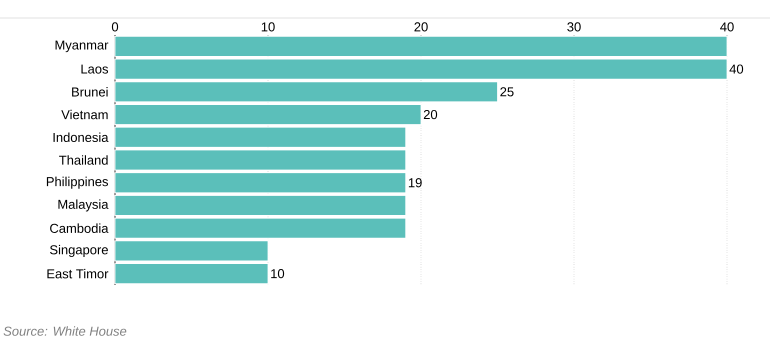  Describe the element at coordinates (507, 91) in the screenshot. I see `data-label: 25` at that location.